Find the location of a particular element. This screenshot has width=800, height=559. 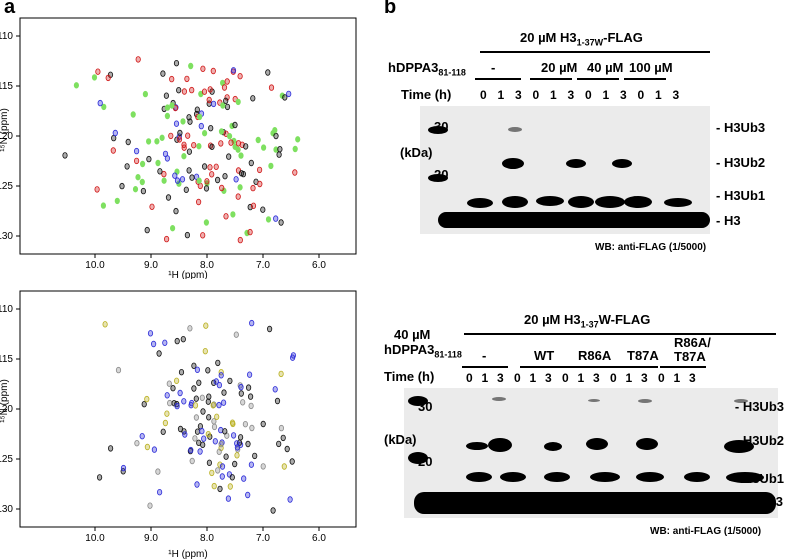

x-tick-label: 7.0 is located at coordinates (263, 538).